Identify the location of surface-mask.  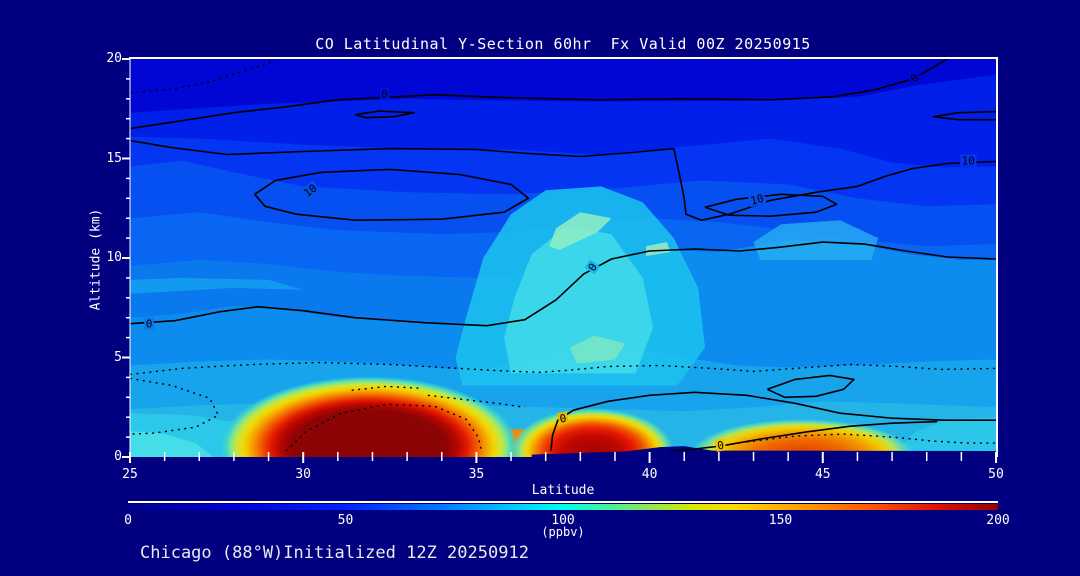
(763, 451).